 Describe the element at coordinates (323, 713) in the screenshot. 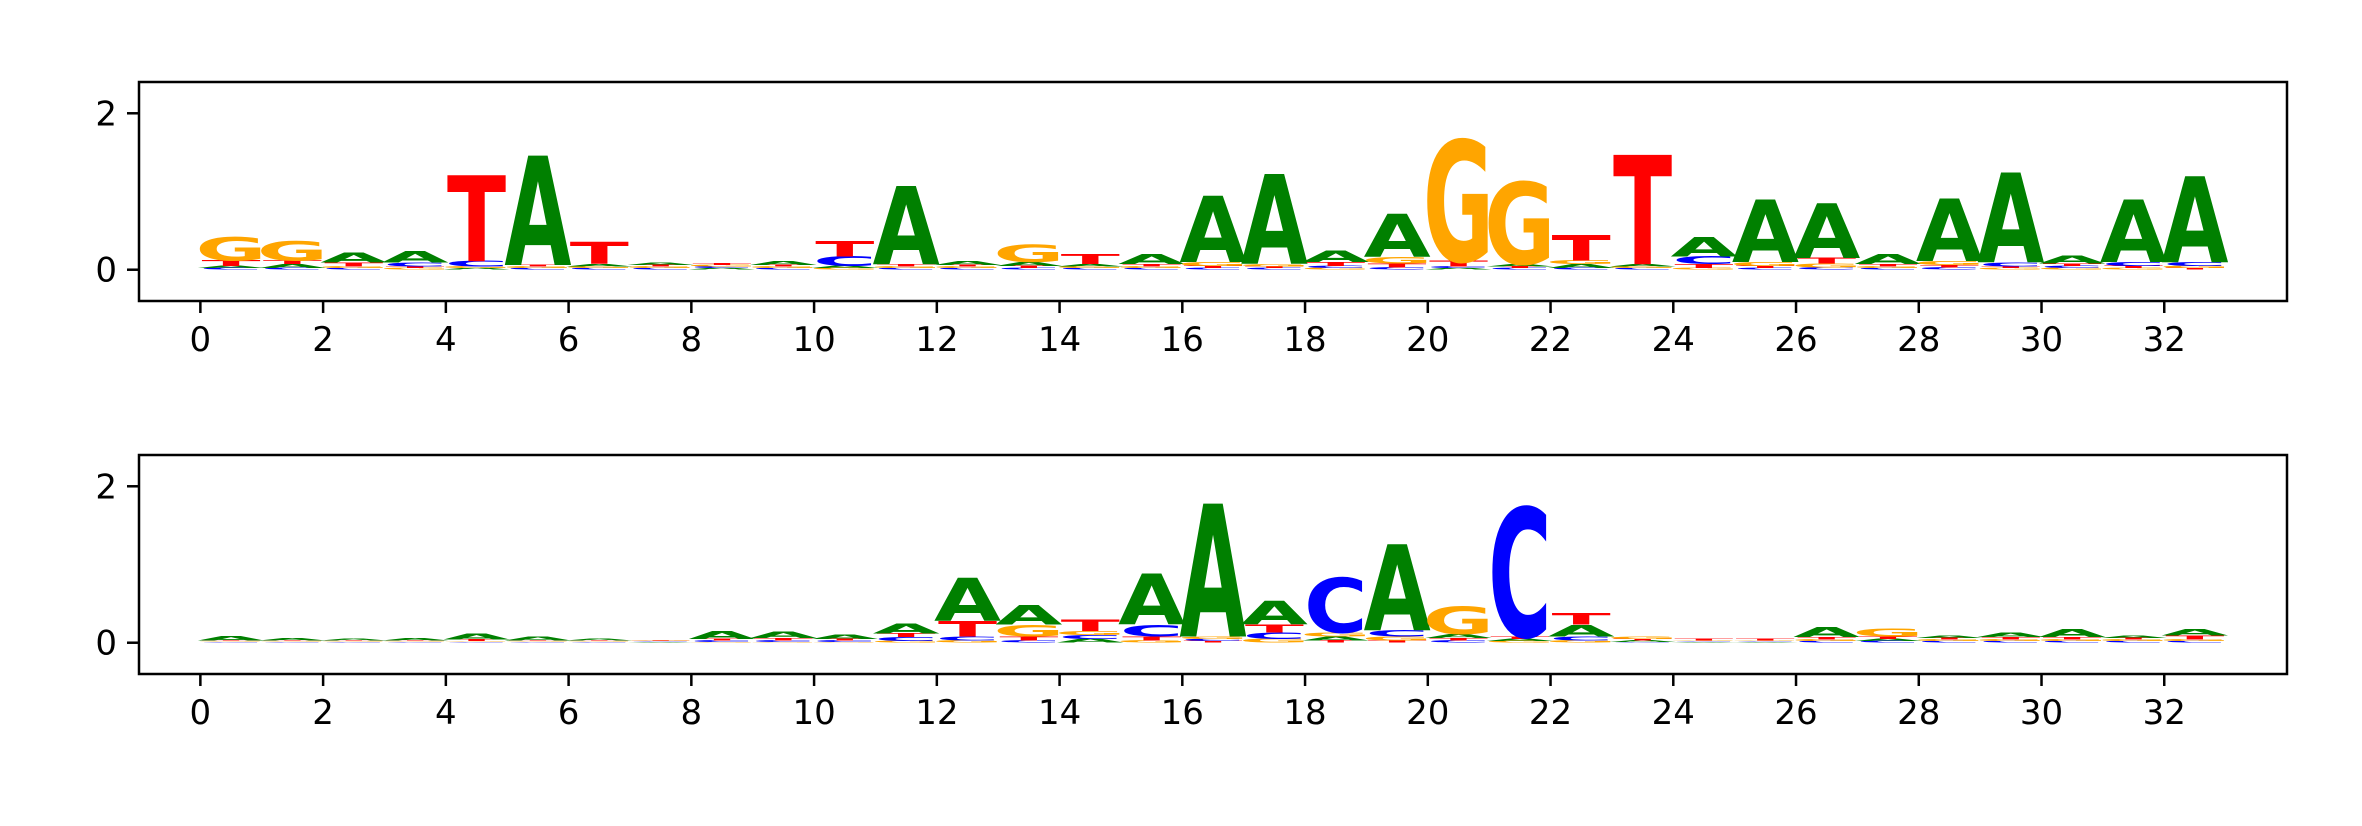

I see `x-tick-label: 2` at that location.